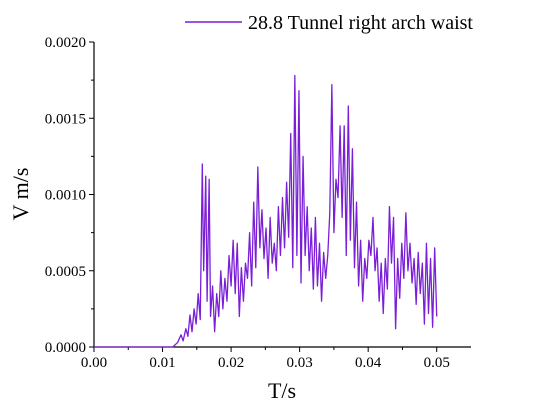 The width and height of the screenshot is (550, 413). What do you see at coordinates (94, 363) in the screenshot?
I see `x-tick-label: 0.00` at bounding box center [94, 363].